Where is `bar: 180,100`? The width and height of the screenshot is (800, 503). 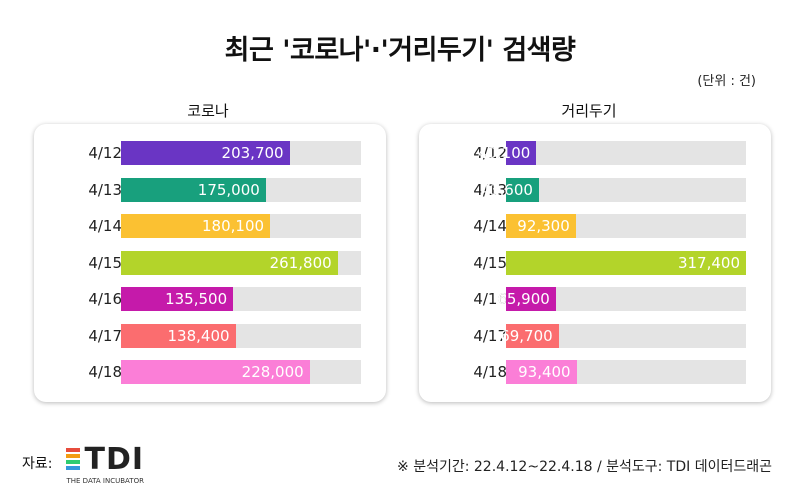 bar: 180,100 is located at coordinates (196, 226).